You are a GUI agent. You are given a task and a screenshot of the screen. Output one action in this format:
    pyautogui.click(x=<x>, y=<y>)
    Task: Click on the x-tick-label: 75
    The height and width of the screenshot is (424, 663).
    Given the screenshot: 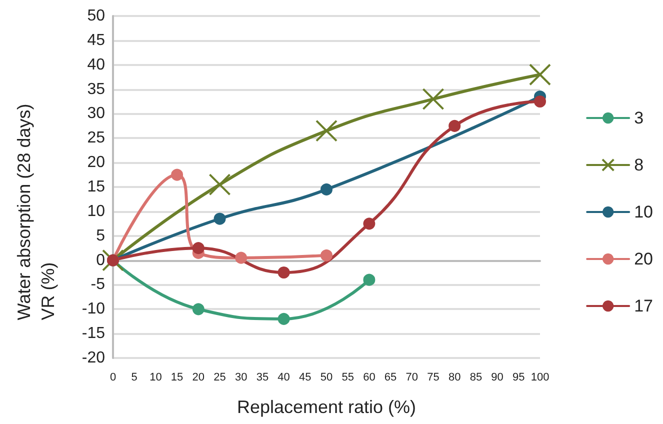 What is the action you would take?
    pyautogui.click(x=433, y=378)
    